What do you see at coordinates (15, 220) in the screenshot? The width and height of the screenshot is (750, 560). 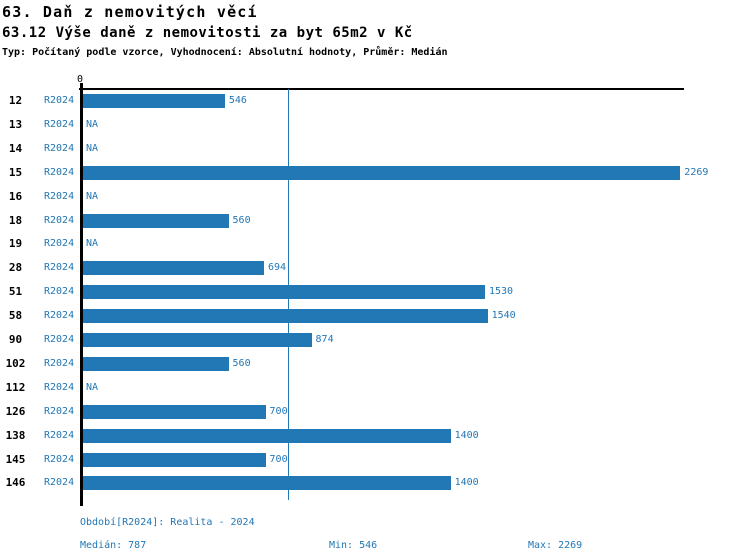 I see `row-category-label: 18` at bounding box center [15, 220].